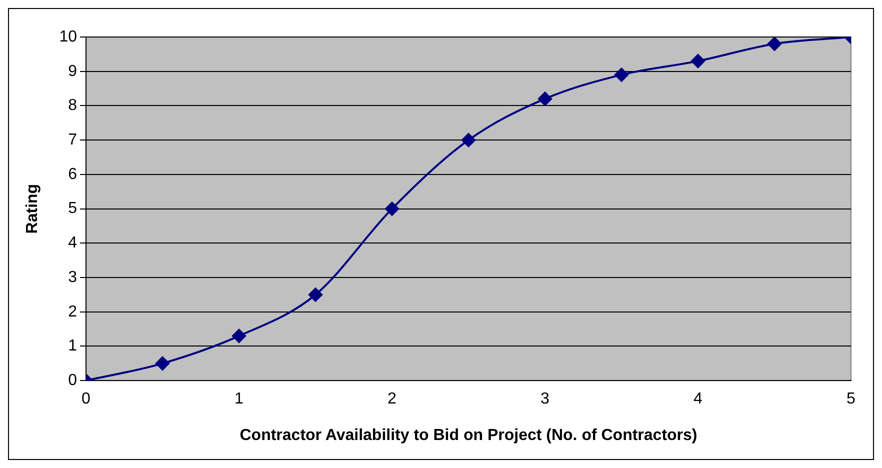 This screenshot has width=882, height=468. Describe the element at coordinates (73, 139) in the screenshot. I see `y-tick-label: 7` at that location.